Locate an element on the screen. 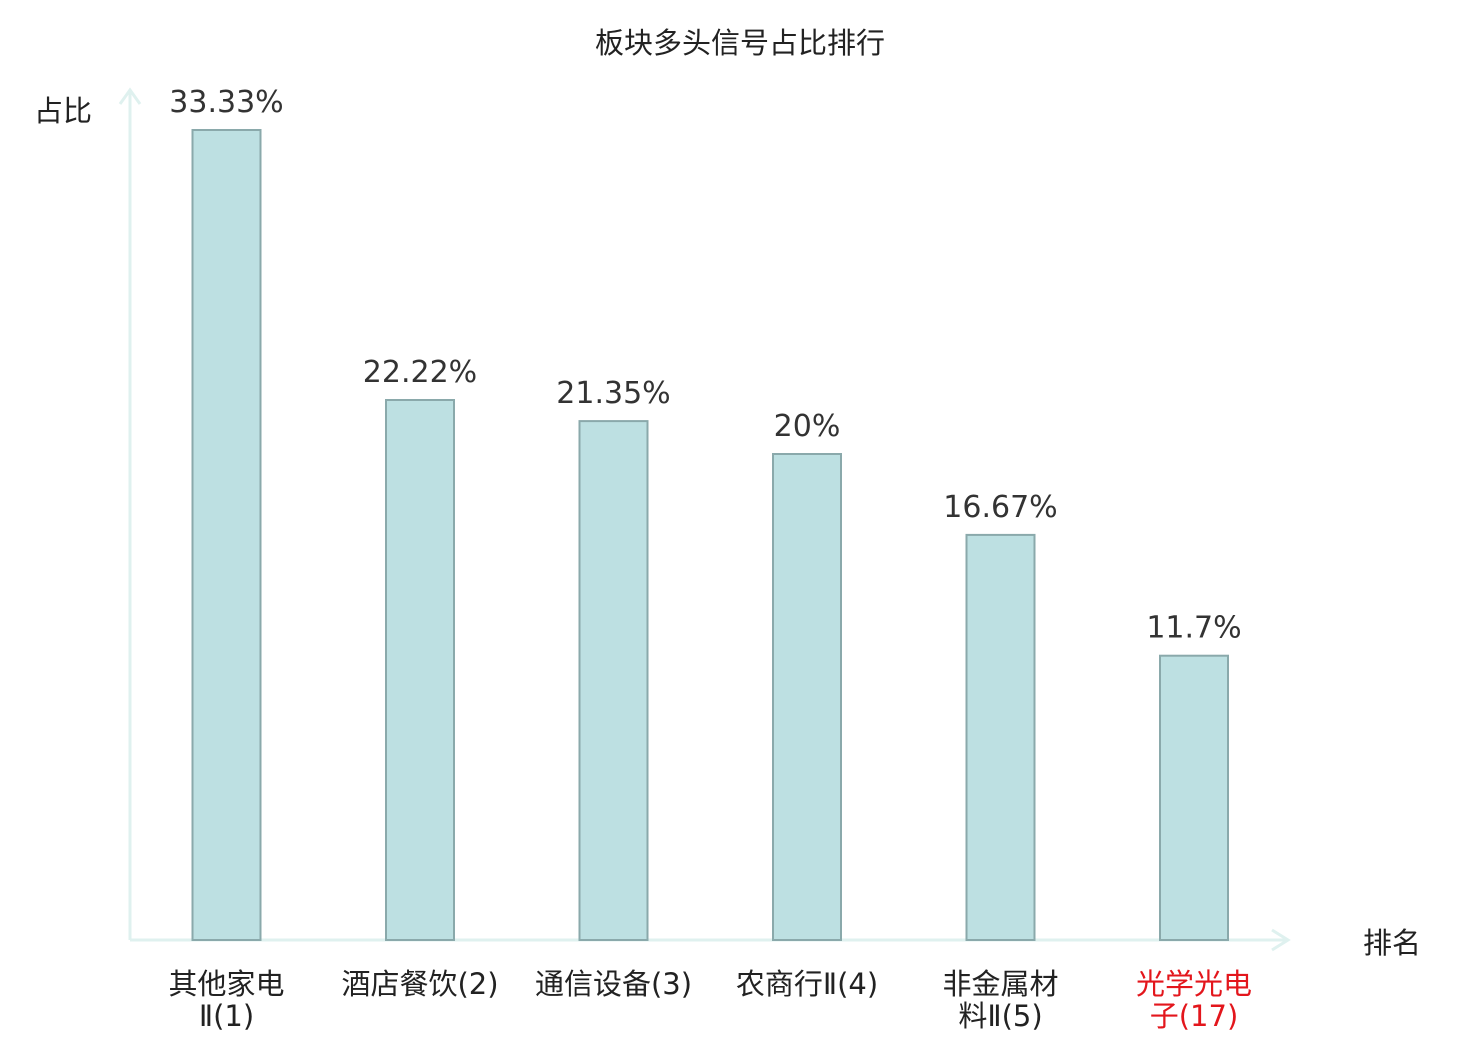 The height and width of the screenshot is (1044, 1480). y-axis-label: 占比 is located at coordinates (63, 111).